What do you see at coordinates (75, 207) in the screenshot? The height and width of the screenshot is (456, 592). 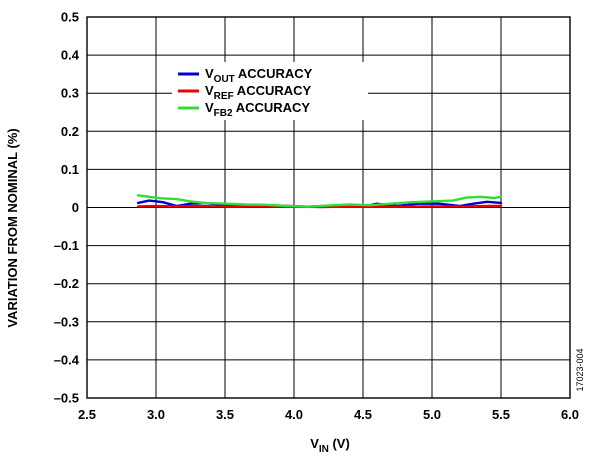 I see `y-tick-label: 0` at bounding box center [75, 207].